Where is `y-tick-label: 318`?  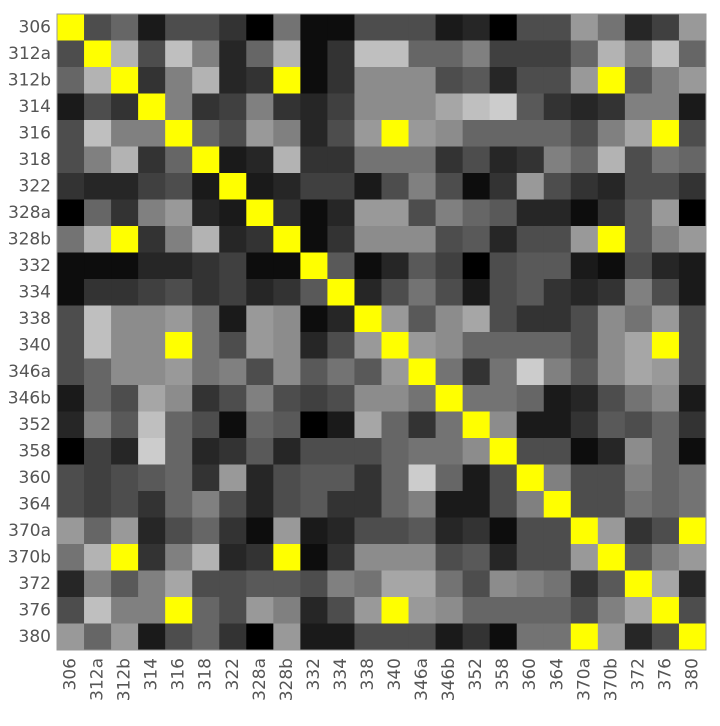
y-tick-label: 318 is located at coordinates (35, 160).